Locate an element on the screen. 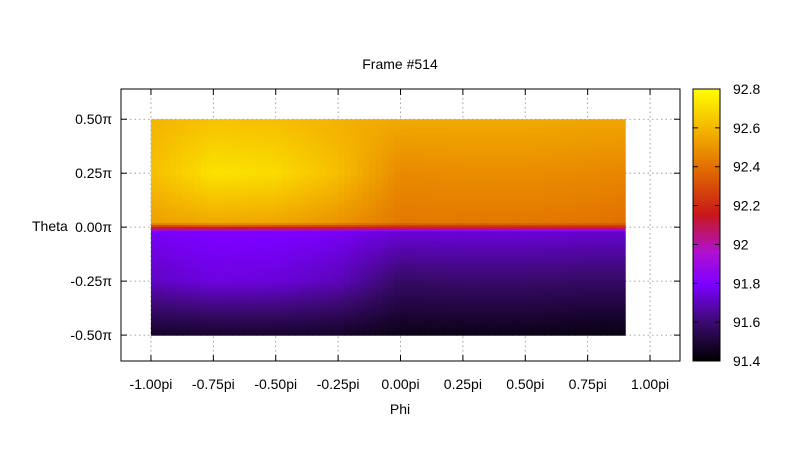 This screenshot has height=450, width=800. chart-title: Frame #514 is located at coordinates (400, 64).